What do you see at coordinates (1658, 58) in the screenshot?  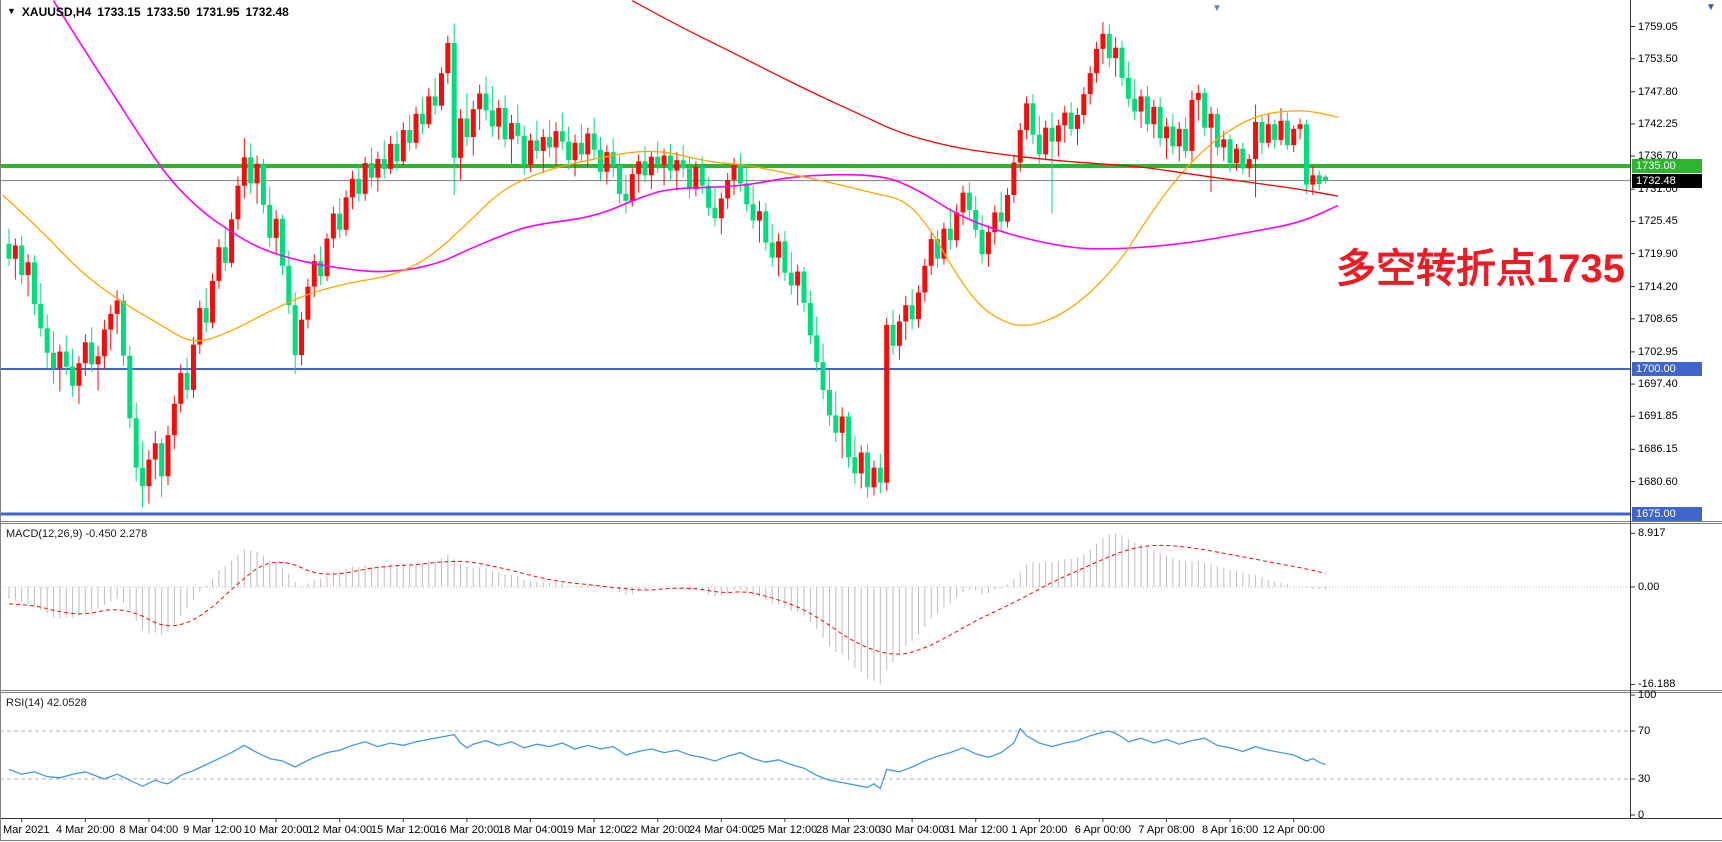 I see `price-tick-label: 1753.50` at bounding box center [1658, 58].